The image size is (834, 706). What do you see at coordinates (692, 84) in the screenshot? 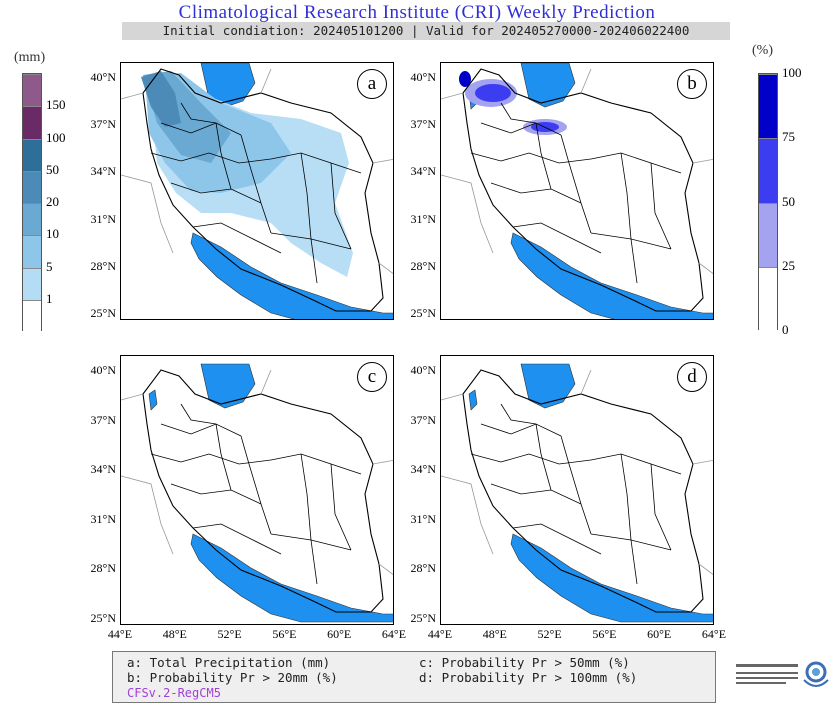
I see `panel-b-label: b` at bounding box center [692, 84].